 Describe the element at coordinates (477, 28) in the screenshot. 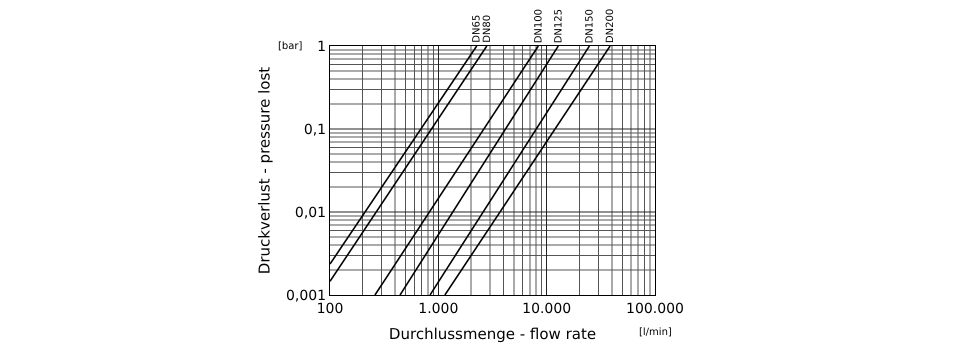

I see `text: DN65` at that location.